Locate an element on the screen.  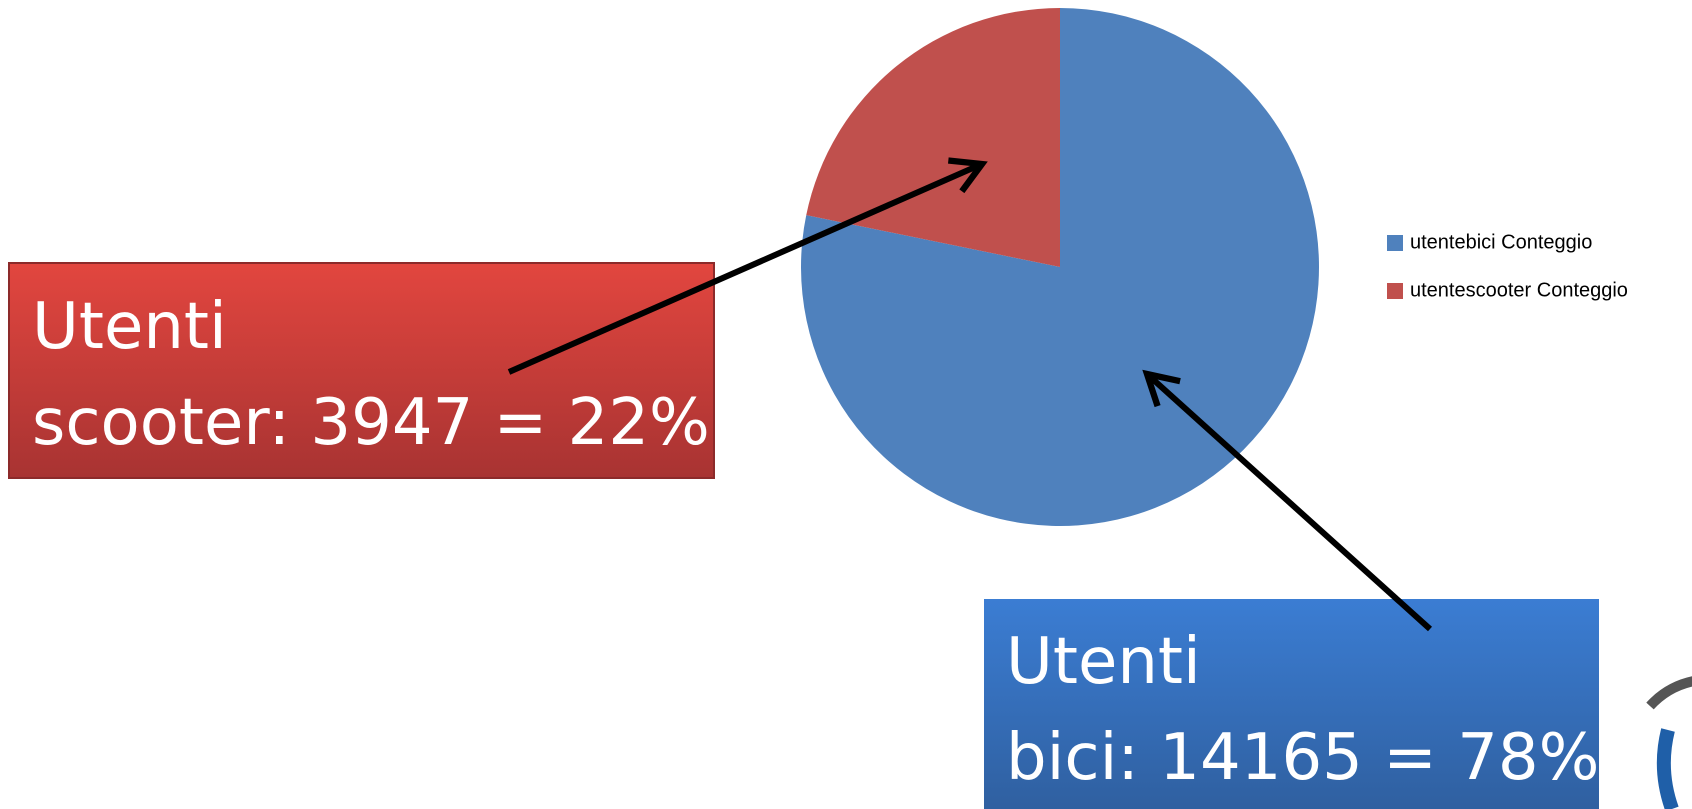
bici-callout-box is located at coordinates (1291, 704).